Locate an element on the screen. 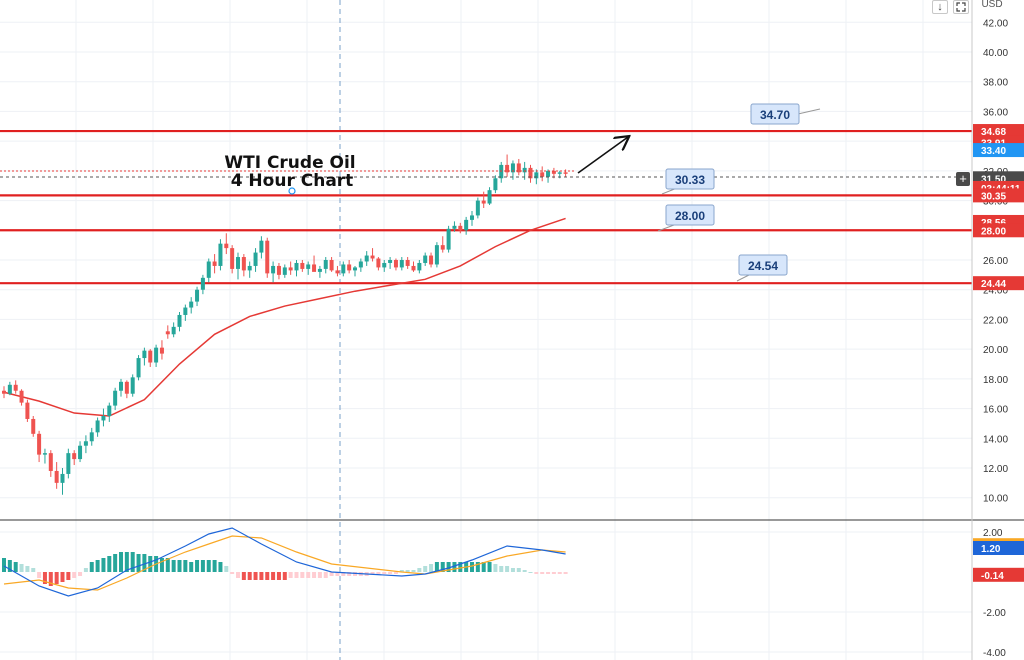  price-tick-label: 42.00 is located at coordinates (995, 23).